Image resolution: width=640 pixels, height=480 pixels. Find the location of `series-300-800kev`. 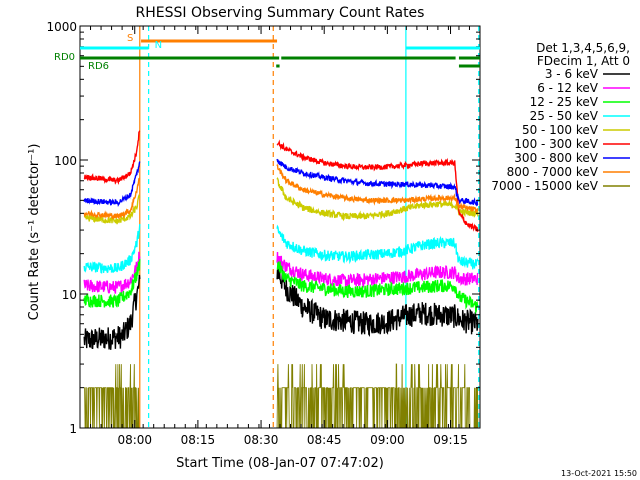

series-300-800kev is located at coordinates (281, 182).